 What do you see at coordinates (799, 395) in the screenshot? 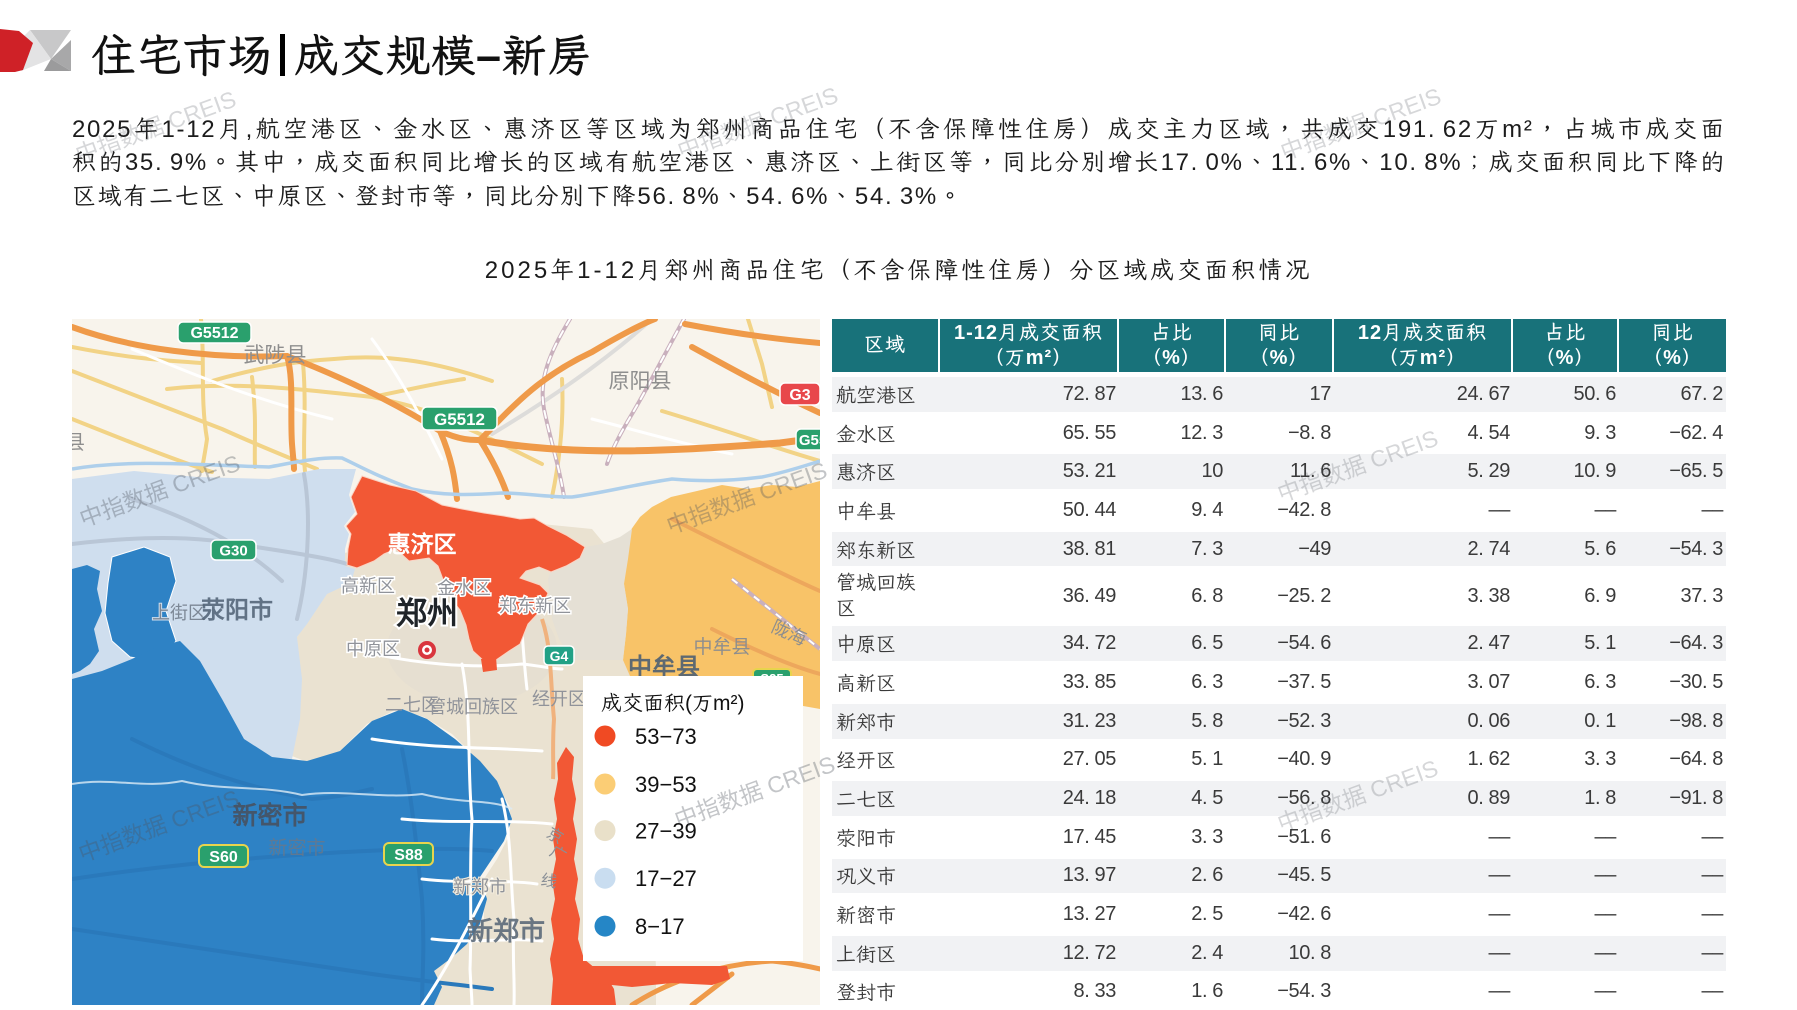
I see `svg-text: G3` at bounding box center [799, 395].